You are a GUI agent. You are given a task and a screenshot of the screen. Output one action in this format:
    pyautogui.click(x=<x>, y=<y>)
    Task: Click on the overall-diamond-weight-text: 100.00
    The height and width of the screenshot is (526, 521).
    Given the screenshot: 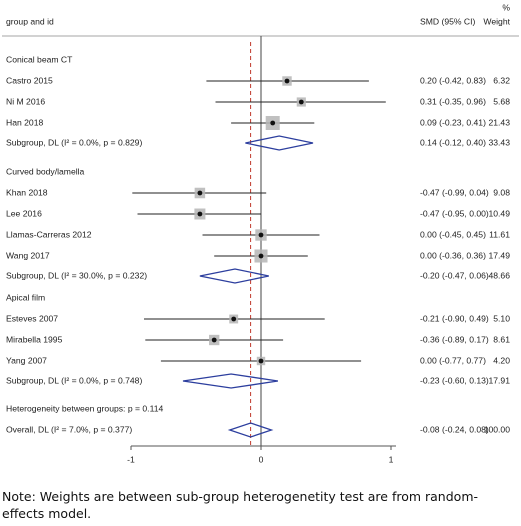 What is the action you would take?
    pyautogui.click(x=497, y=429)
    